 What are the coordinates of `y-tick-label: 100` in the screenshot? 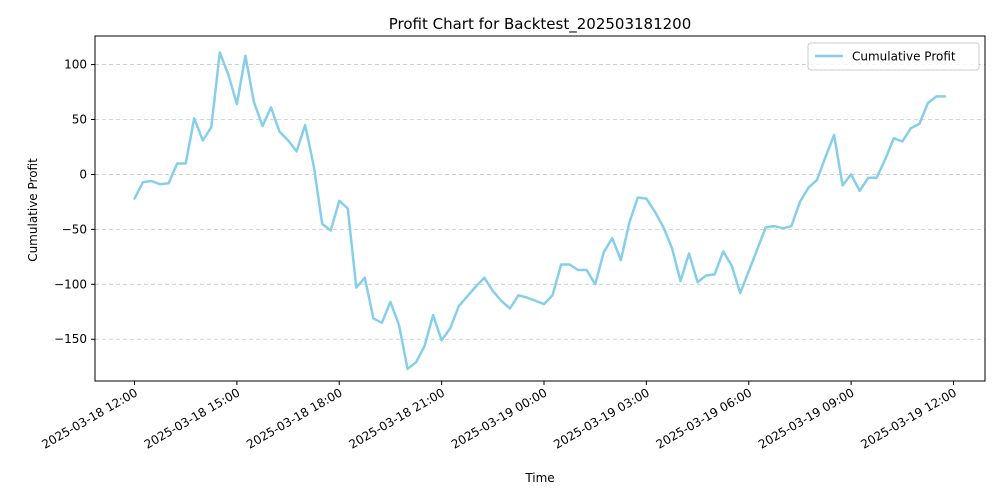 It's located at (75, 65).